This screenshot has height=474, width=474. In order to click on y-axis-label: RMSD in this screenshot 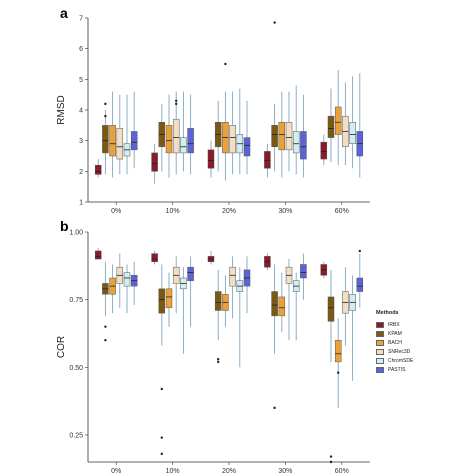, I will do `click(61, 109)`.